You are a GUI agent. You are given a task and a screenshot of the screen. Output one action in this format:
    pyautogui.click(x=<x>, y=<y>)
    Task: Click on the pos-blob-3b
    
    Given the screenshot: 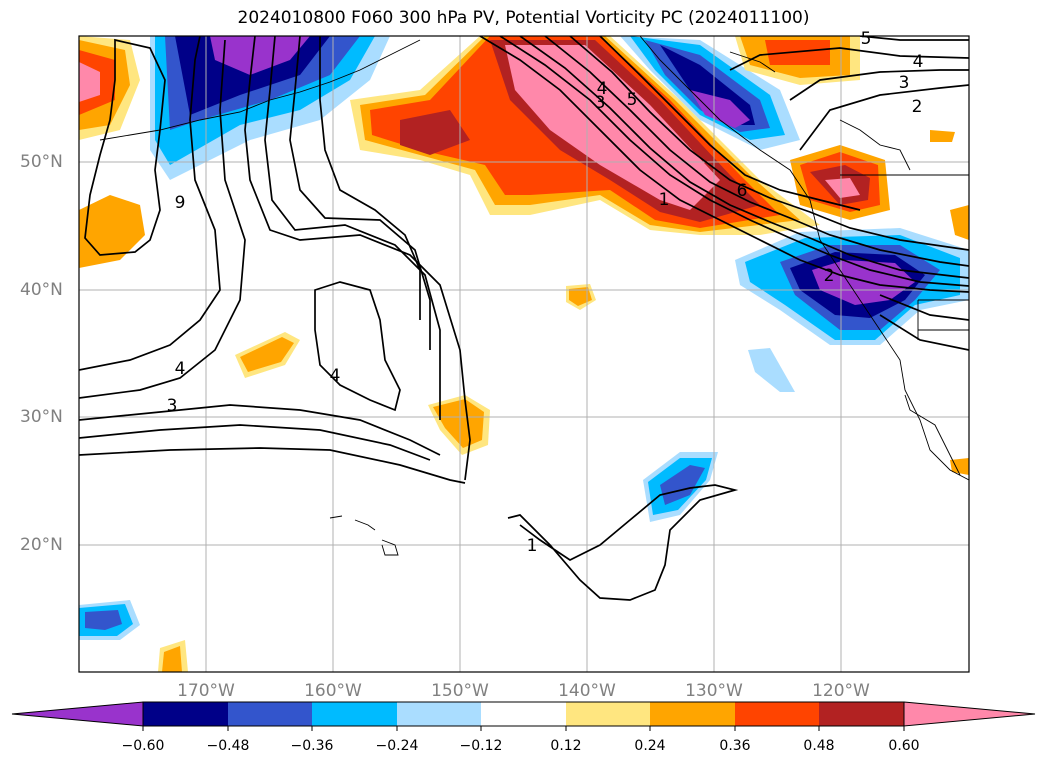 What is the action you would take?
    pyautogui.click(x=458, y=423)
    